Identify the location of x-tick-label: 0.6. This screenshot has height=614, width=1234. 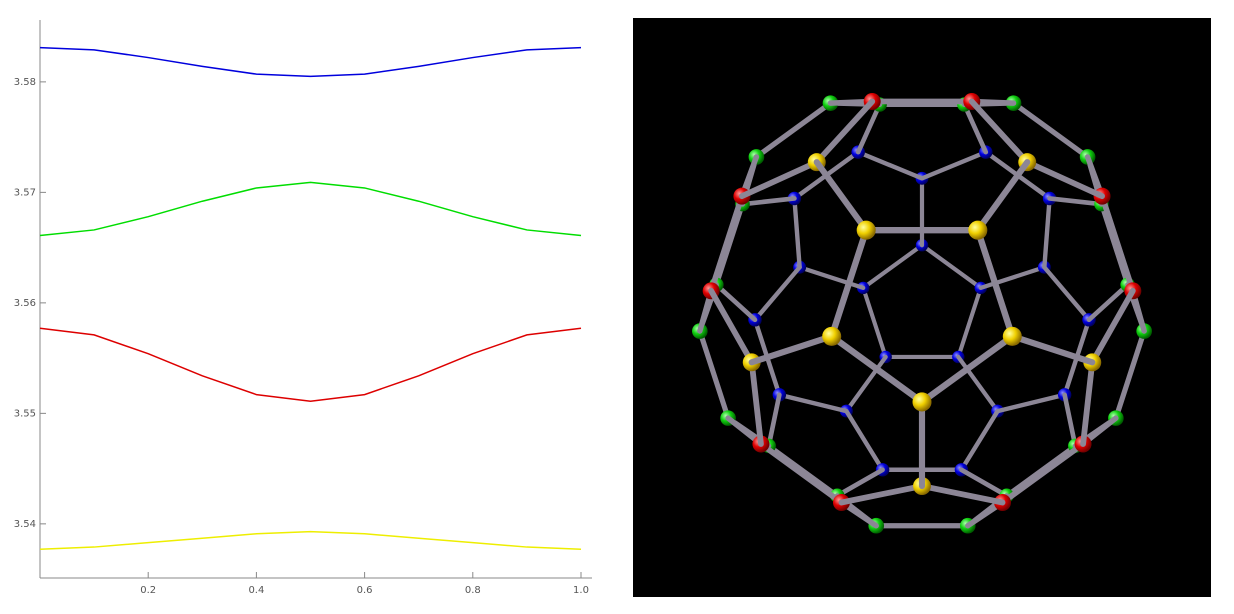
(365, 590).